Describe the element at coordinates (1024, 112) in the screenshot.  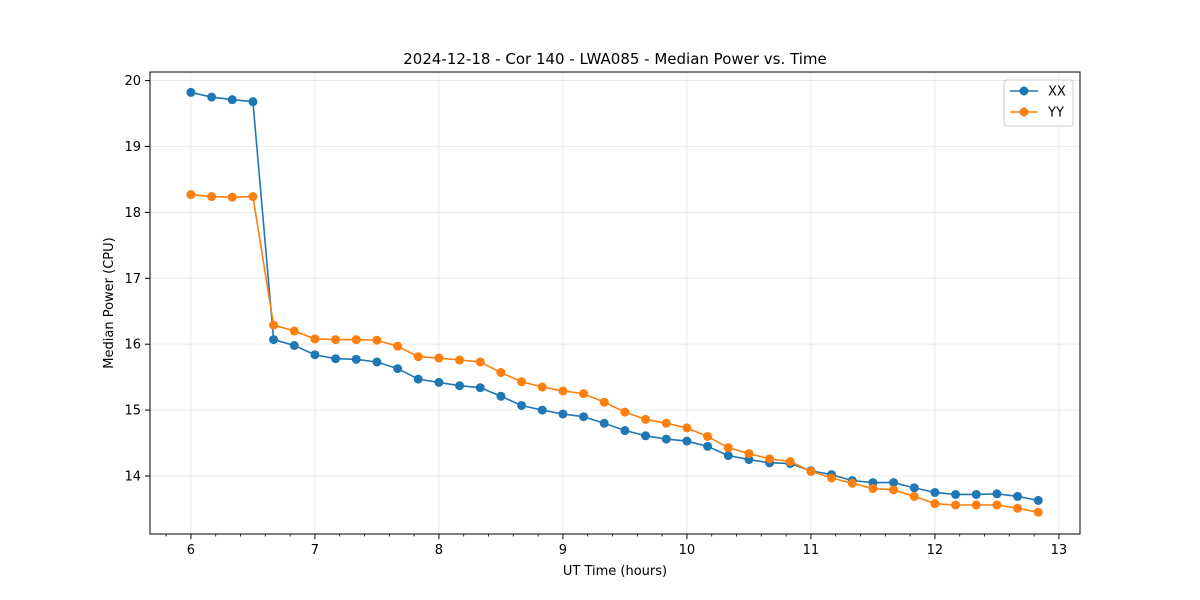
I see `legend-marker-yy` at that location.